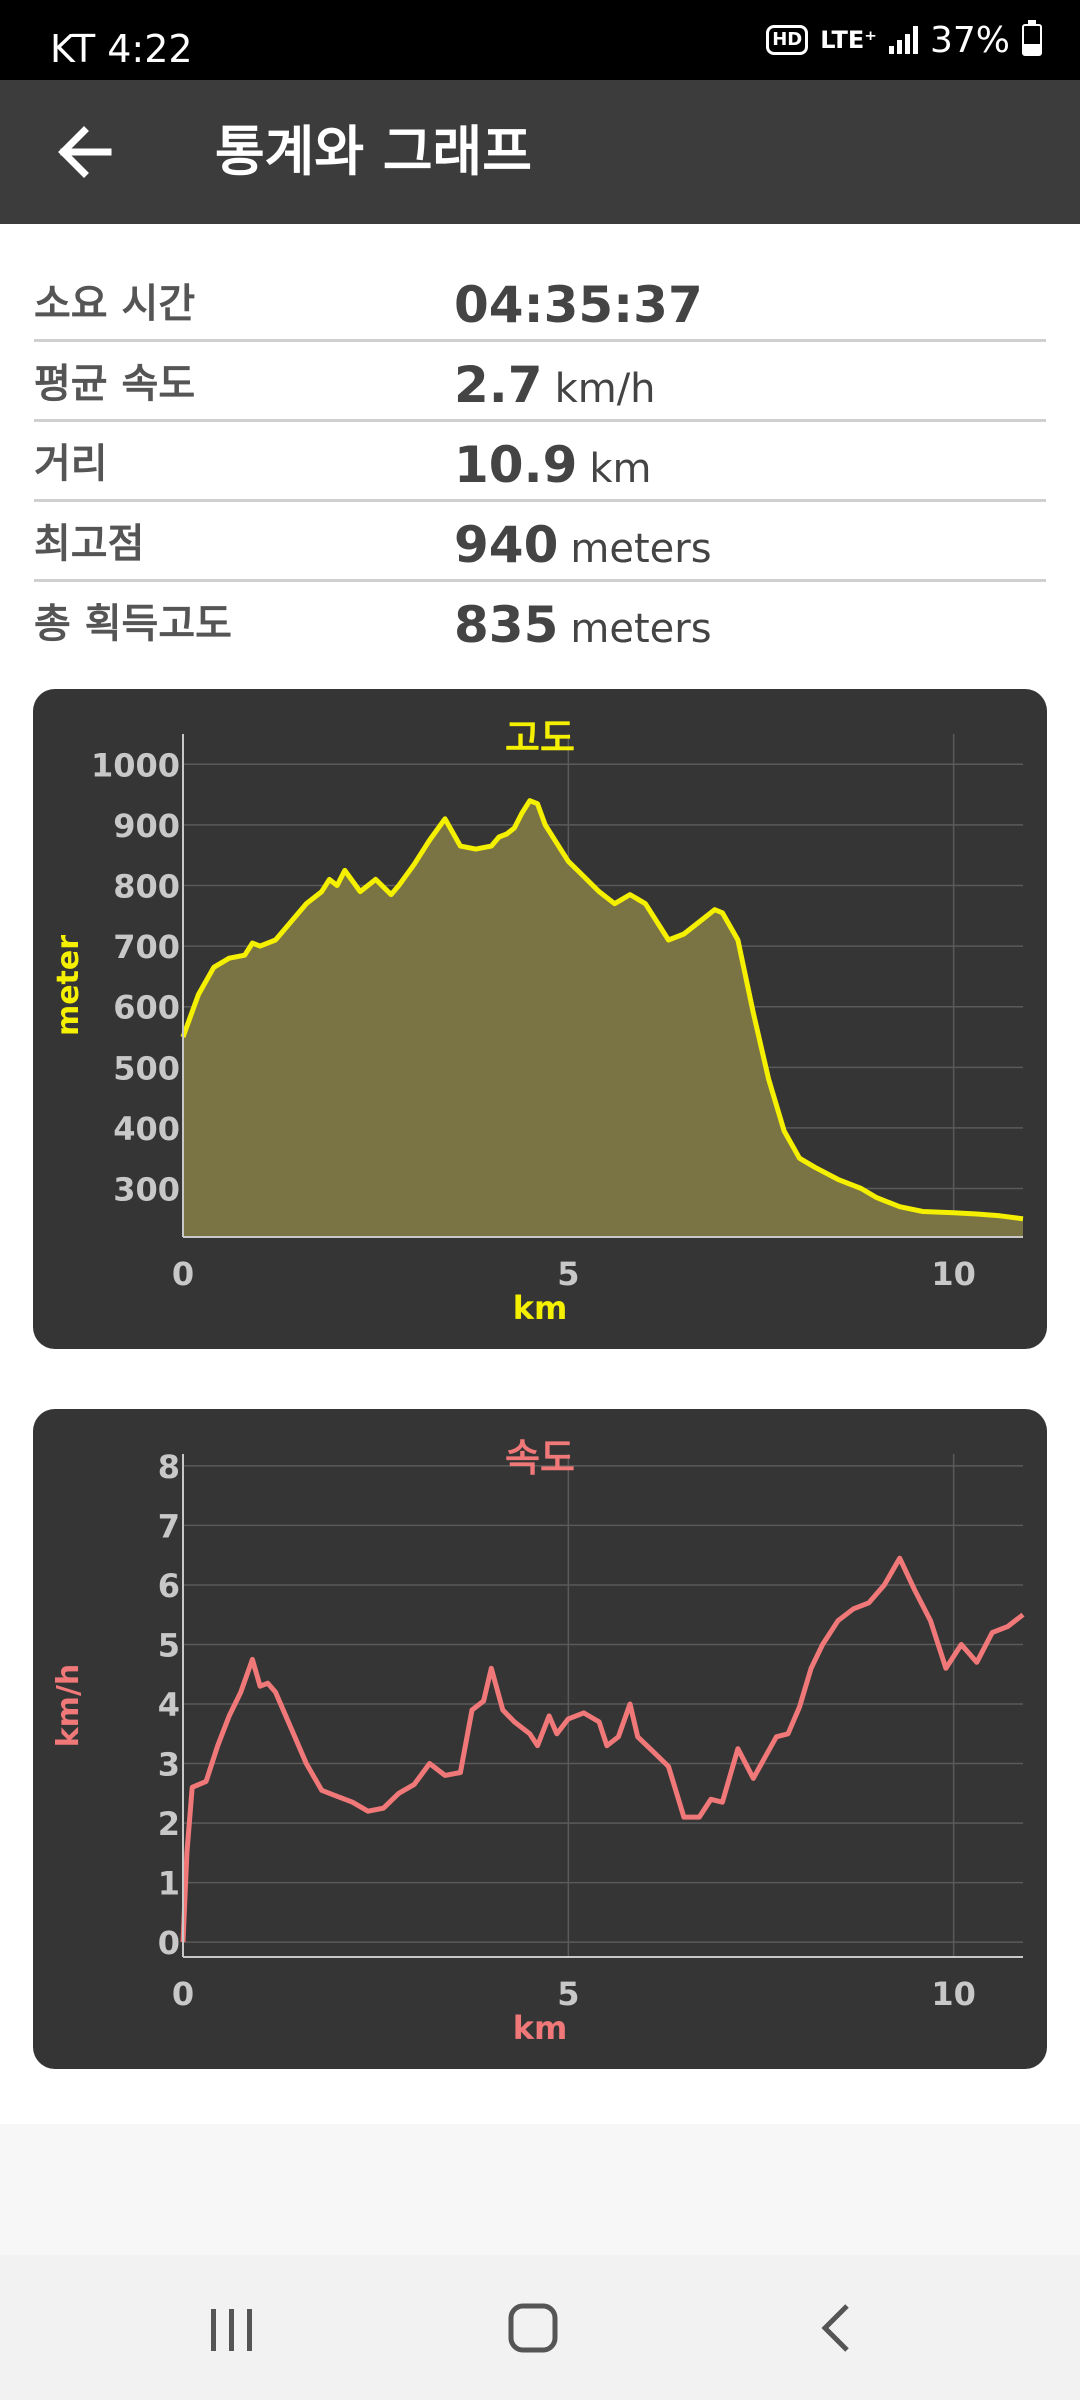 The width and height of the screenshot is (1080, 2400). I want to click on stat-label: 평균 속도, so click(115, 384).